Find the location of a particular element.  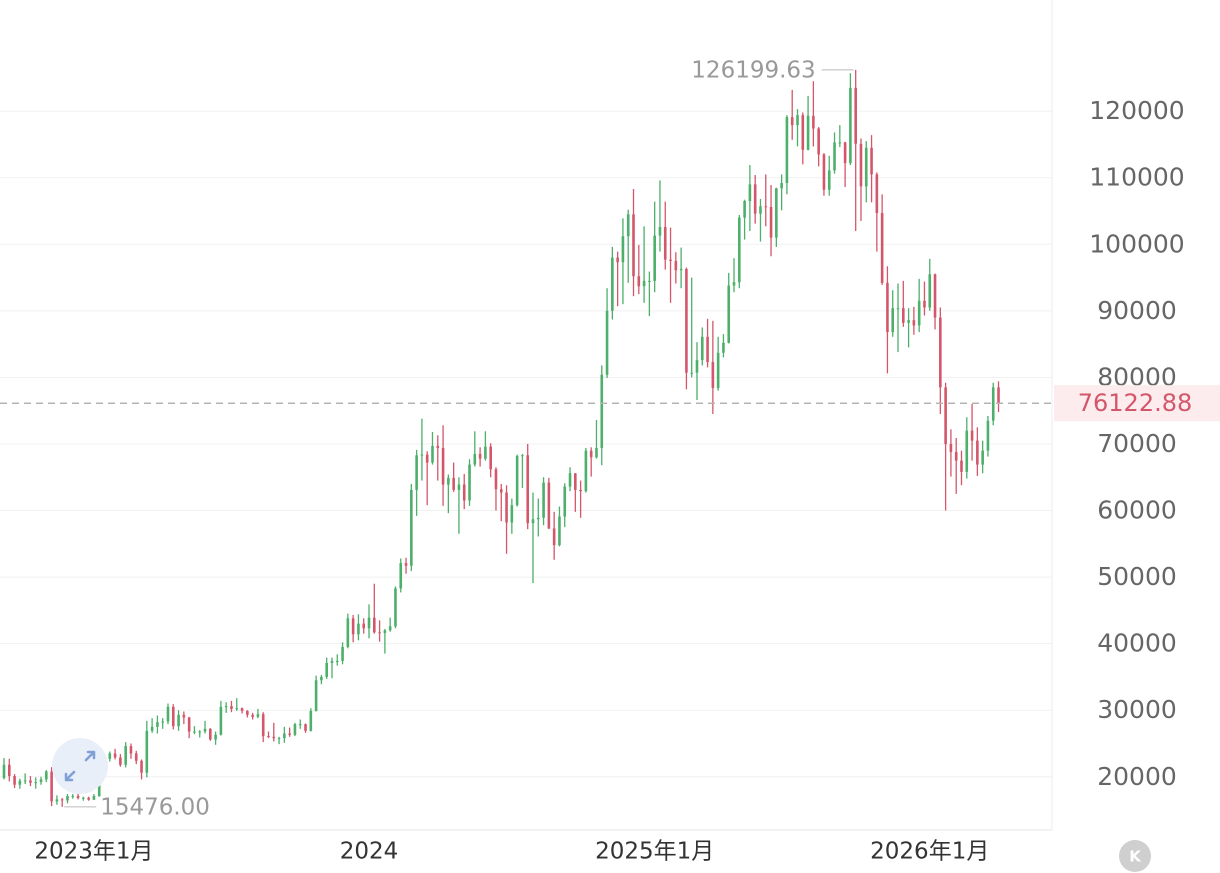

min-label: 15476.00 is located at coordinates (155, 807).